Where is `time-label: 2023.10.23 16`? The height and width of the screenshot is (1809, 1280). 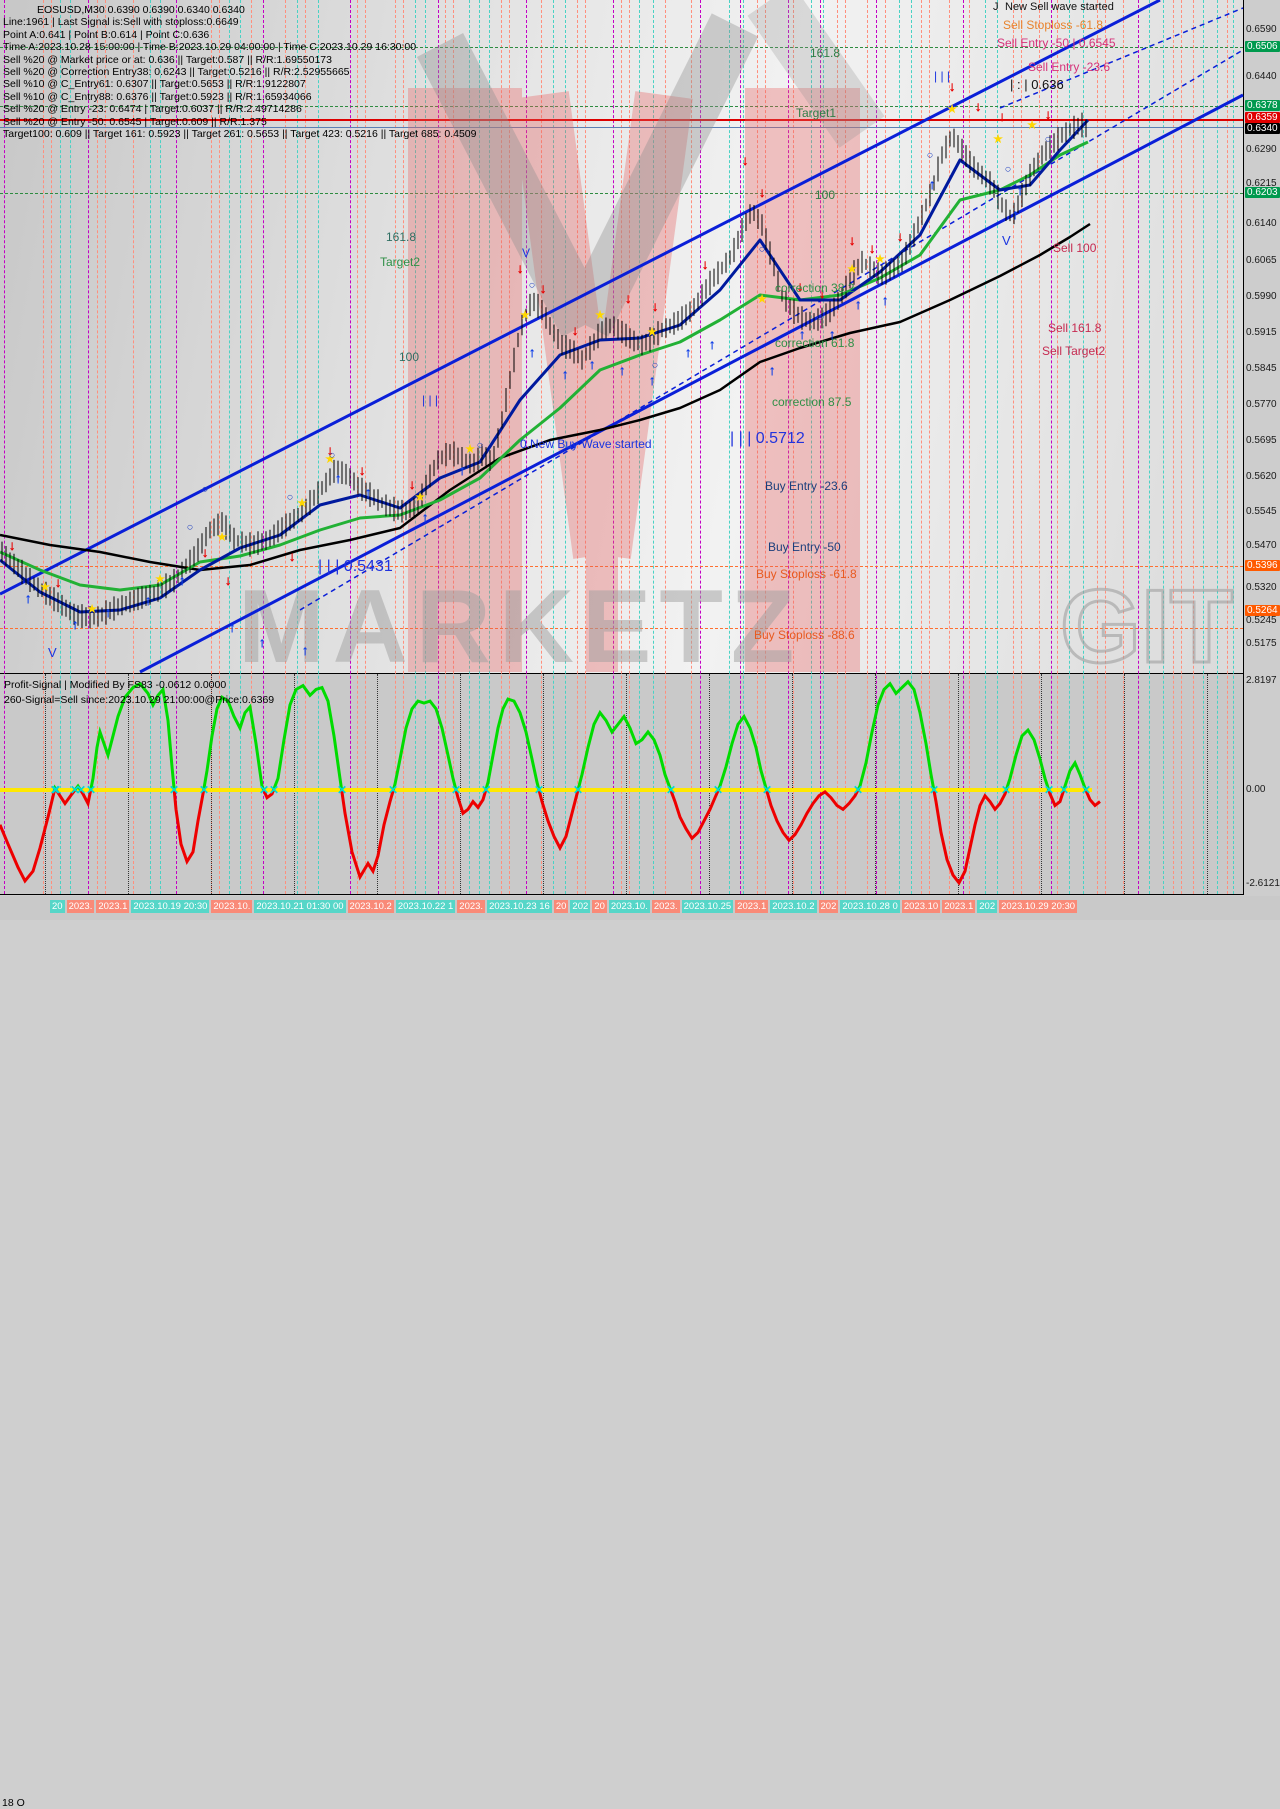
time-label: 2023.10.23 16 is located at coordinates (519, 906).